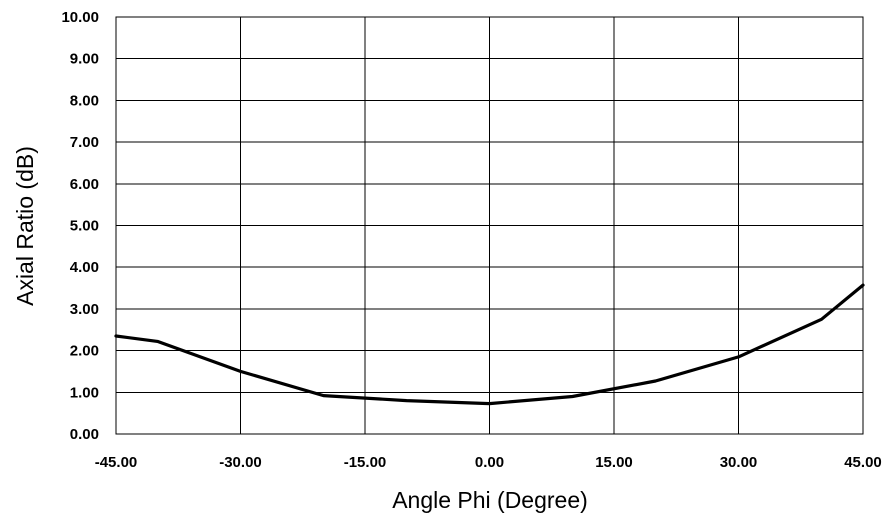 The image size is (891, 515). I want to click on y-axis-title: Axial Ratio (dB), so click(25, 226).